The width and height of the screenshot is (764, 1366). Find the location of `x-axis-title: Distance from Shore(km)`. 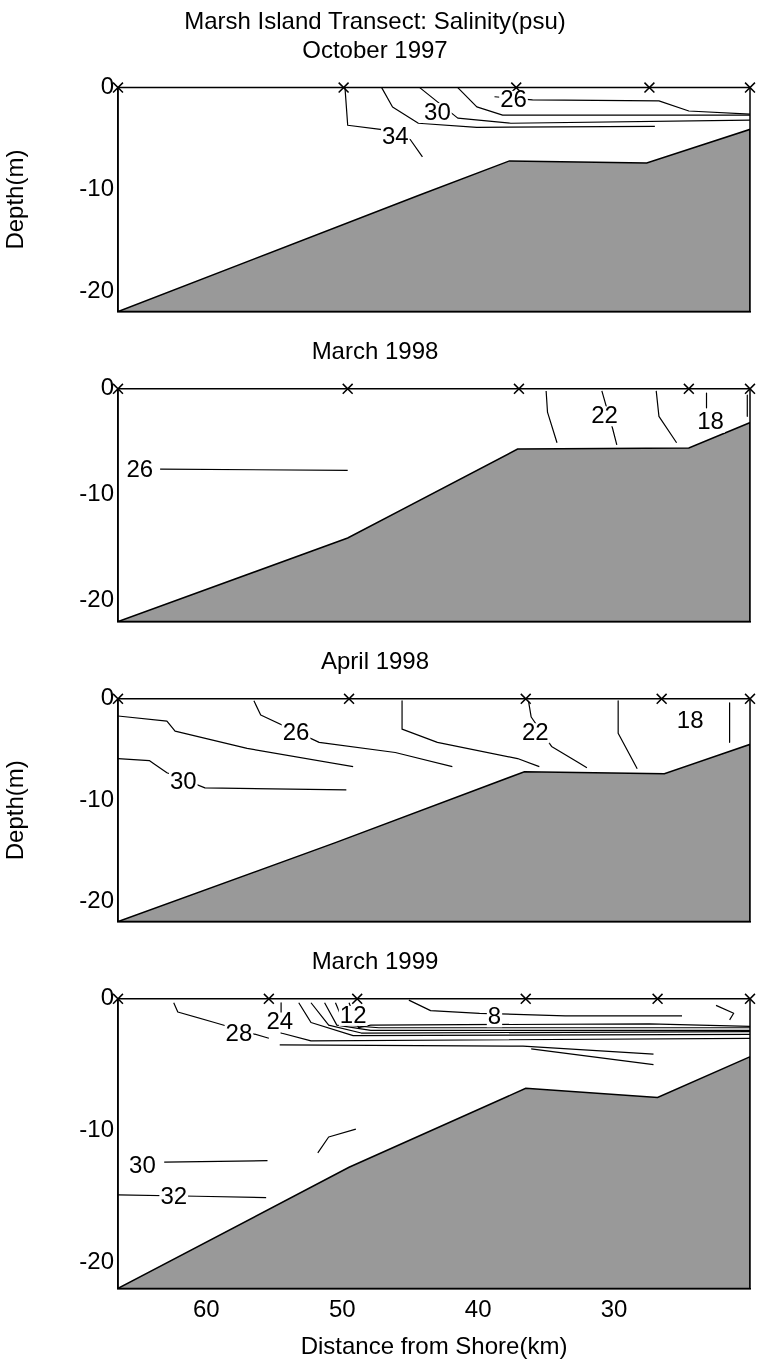

x-axis-title: Distance from Shore(km) is located at coordinates (434, 1346).